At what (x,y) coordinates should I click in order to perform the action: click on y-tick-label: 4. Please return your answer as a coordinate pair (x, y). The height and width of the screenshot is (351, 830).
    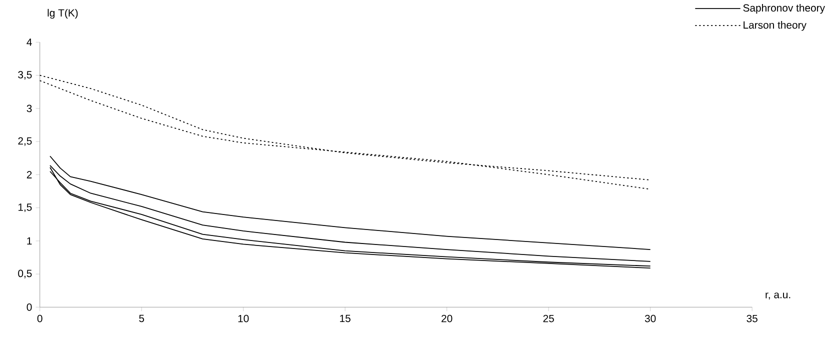
    Looking at the image, I should click on (29, 42).